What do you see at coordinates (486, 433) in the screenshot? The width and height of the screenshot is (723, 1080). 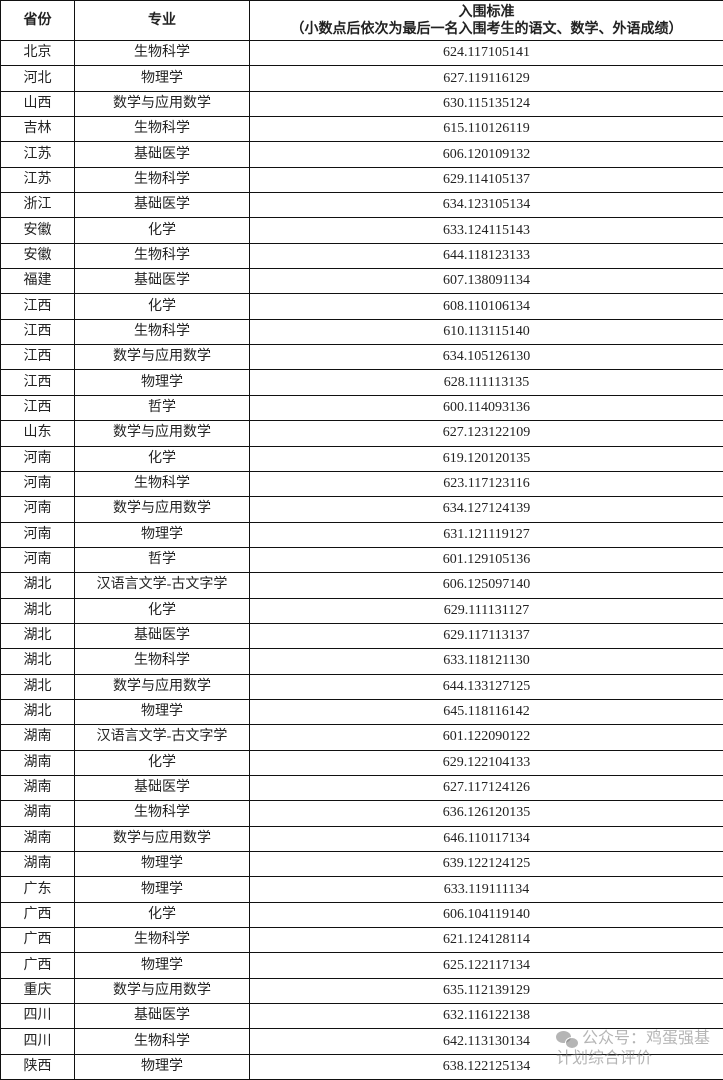 I see `cell-score: 627.123122109` at bounding box center [486, 433].